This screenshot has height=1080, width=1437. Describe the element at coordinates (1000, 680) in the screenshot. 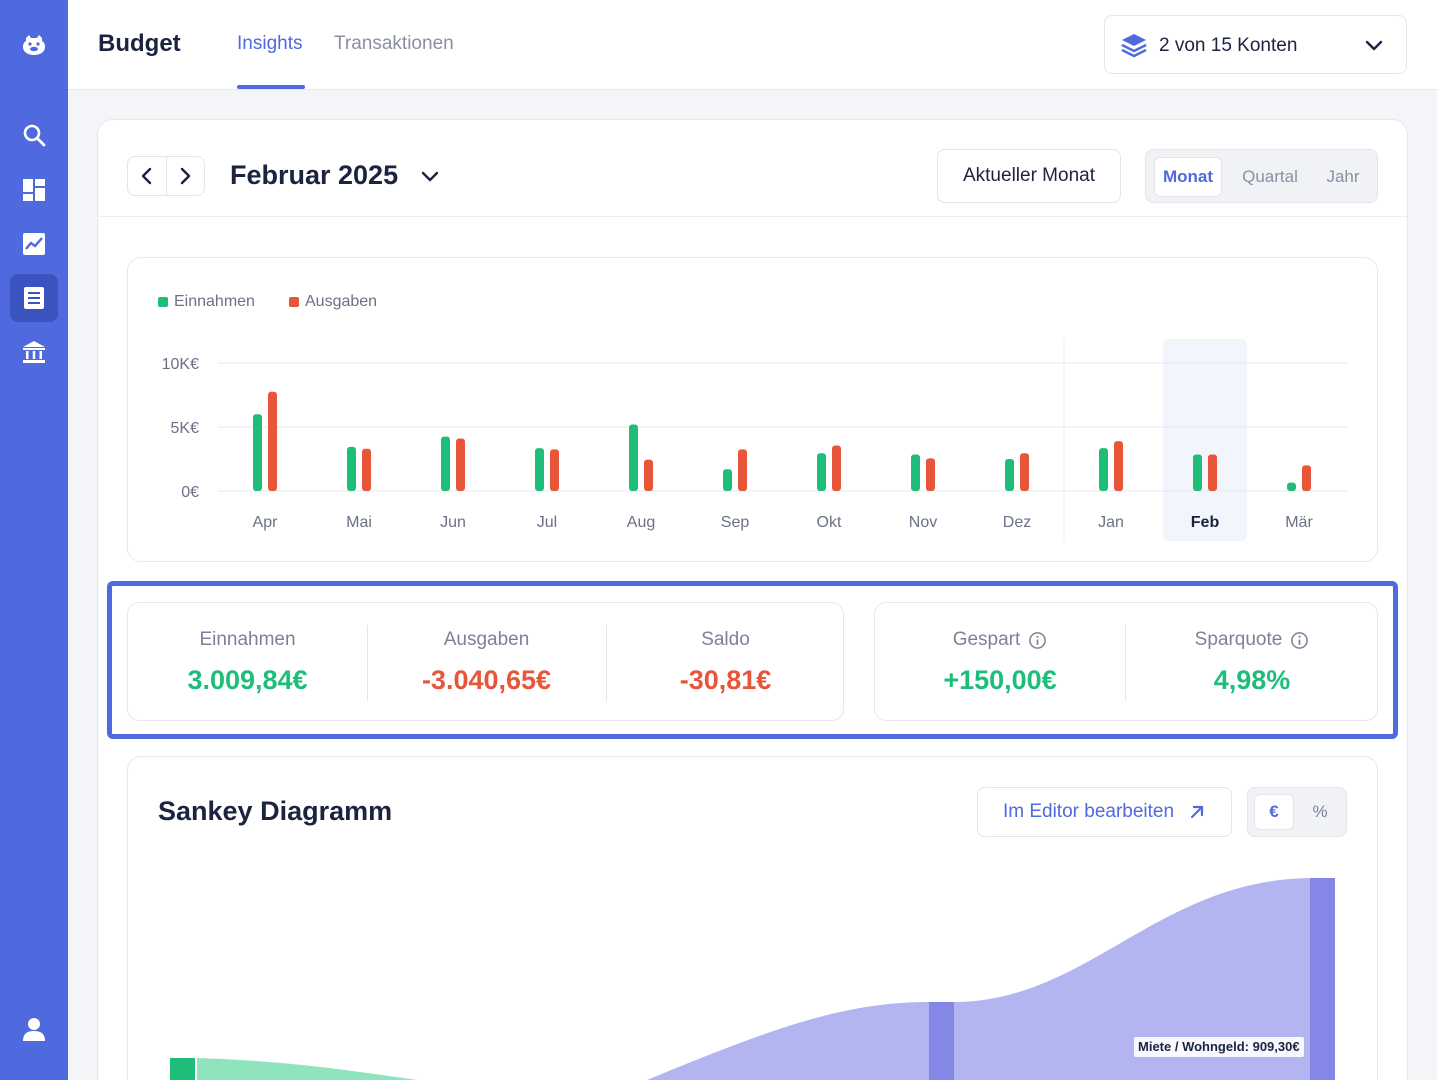

I see `stat-saved-value: +150,00€` at that location.